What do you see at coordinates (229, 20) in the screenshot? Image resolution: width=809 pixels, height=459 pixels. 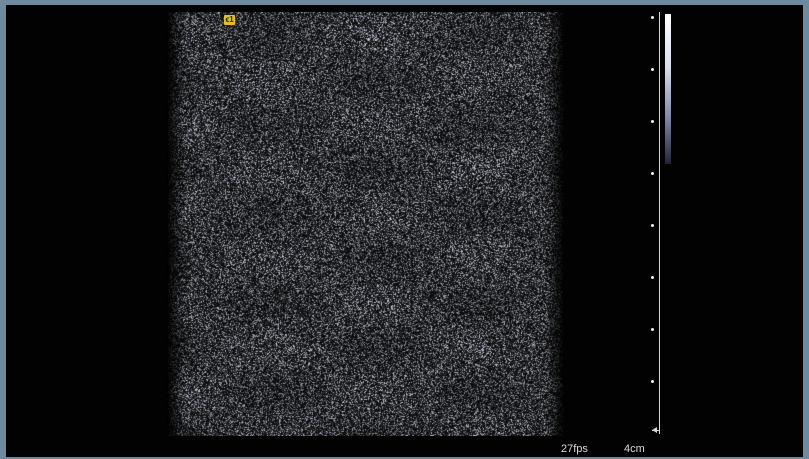 I see `orientation-marker: ϵ1` at bounding box center [229, 20].